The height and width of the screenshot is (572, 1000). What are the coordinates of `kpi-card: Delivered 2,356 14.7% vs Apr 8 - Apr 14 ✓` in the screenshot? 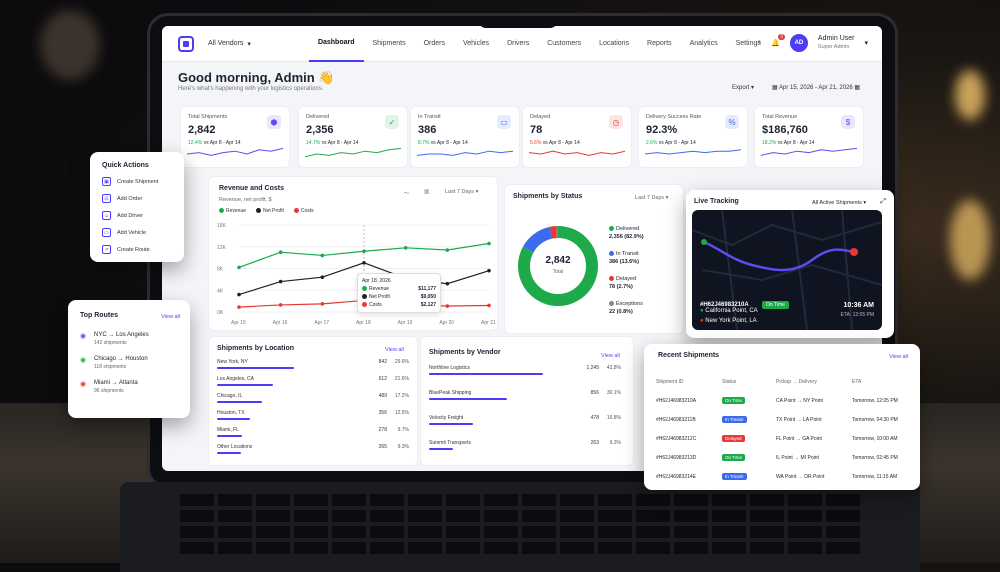 It's located at (353, 137).